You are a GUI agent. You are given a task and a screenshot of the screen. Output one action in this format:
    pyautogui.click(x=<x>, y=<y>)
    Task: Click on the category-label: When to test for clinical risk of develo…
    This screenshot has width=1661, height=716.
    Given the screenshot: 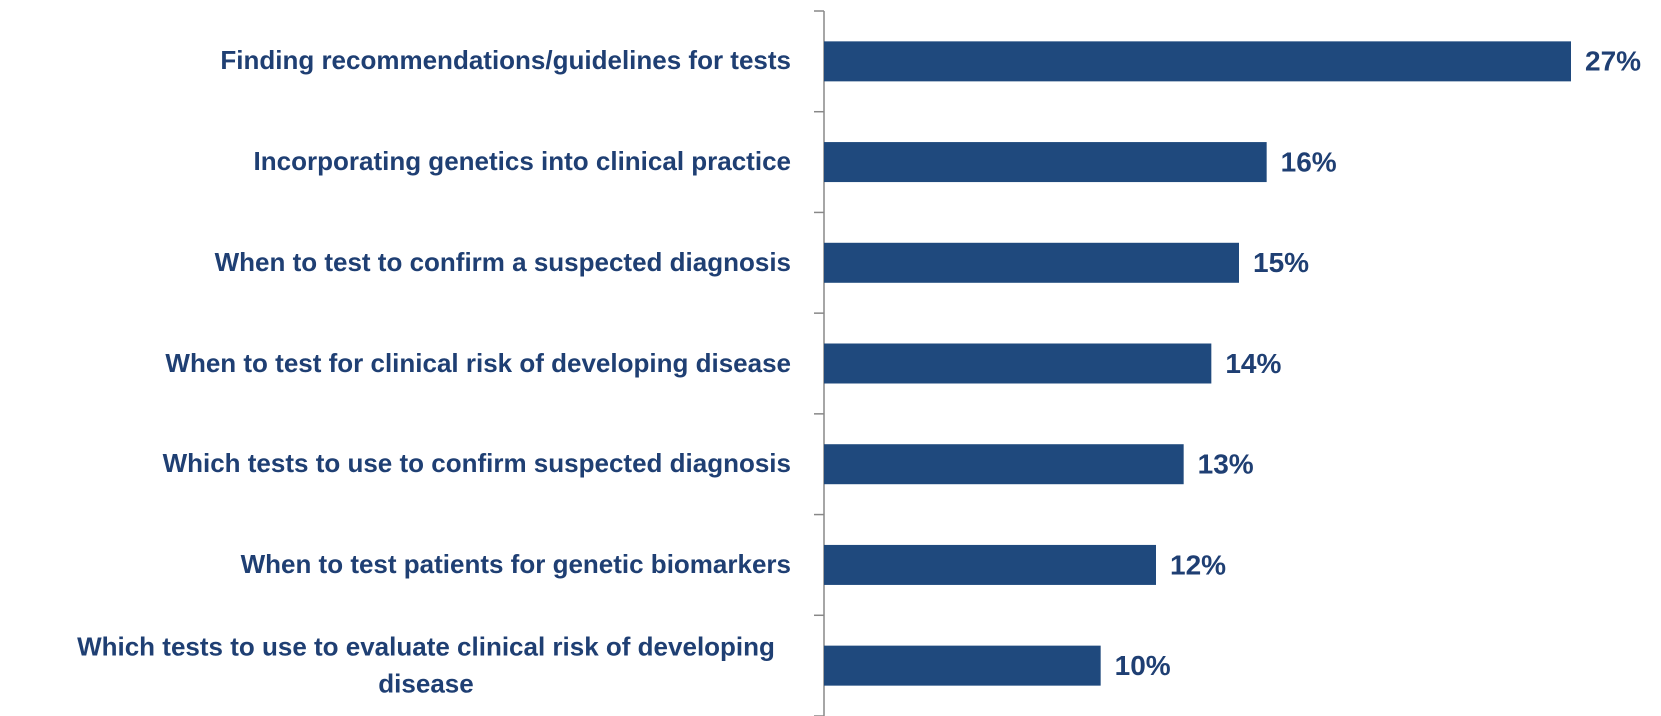 What is the action you would take?
    pyautogui.click(x=478, y=362)
    